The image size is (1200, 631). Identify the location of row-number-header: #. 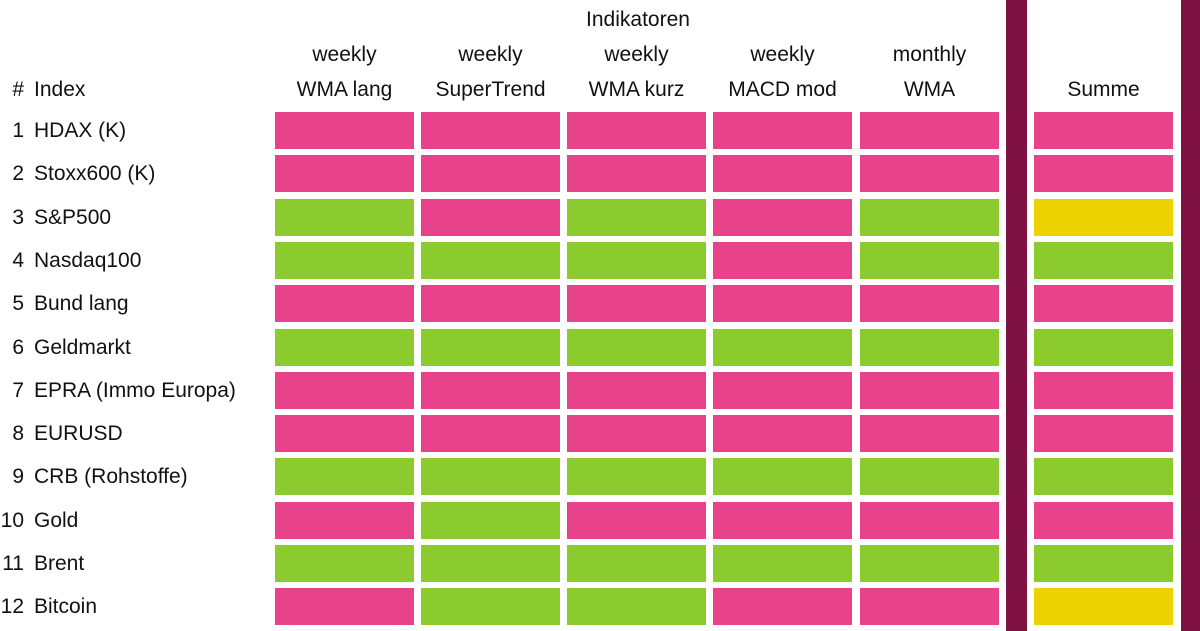
(18, 89).